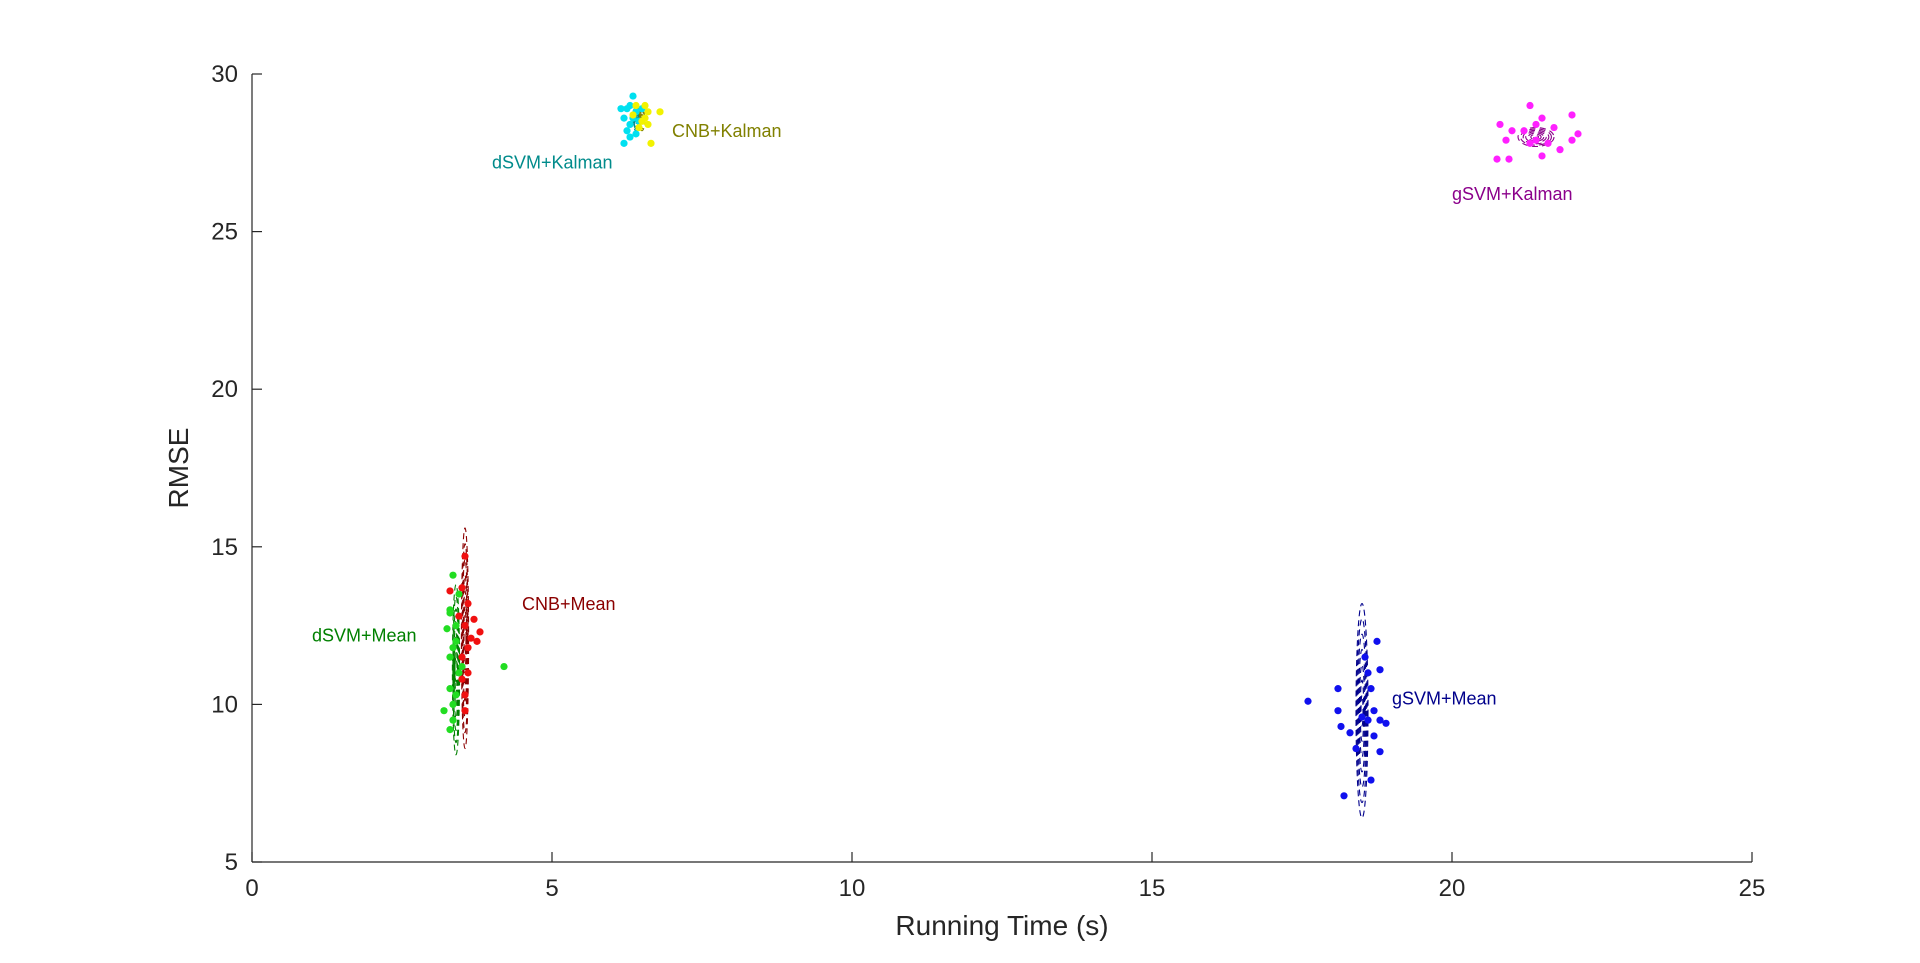  I want to click on y-axis-label: RMSE, so click(178, 468).